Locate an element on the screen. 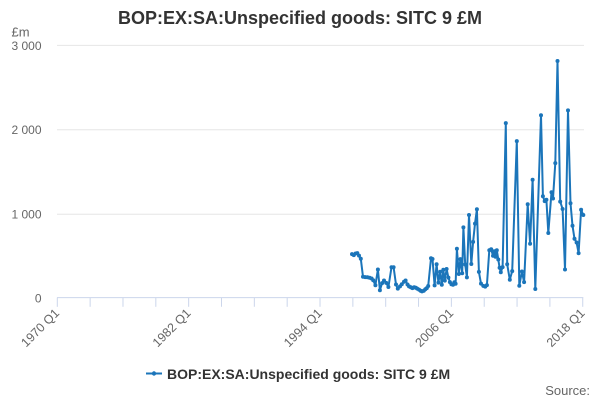  svg-text: Source: is located at coordinates (567, 390).